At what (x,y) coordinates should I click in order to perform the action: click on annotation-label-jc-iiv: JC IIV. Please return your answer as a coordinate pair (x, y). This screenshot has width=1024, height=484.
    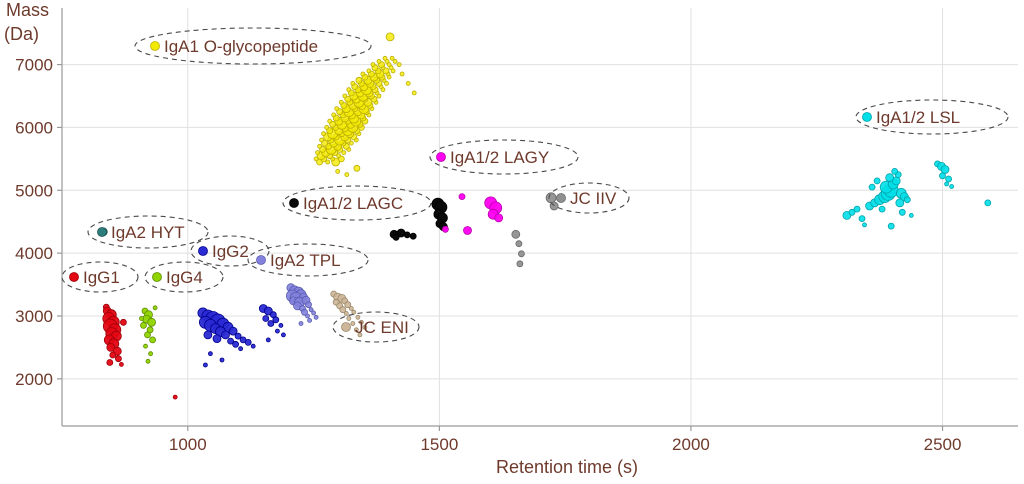
    Looking at the image, I should click on (593, 198).